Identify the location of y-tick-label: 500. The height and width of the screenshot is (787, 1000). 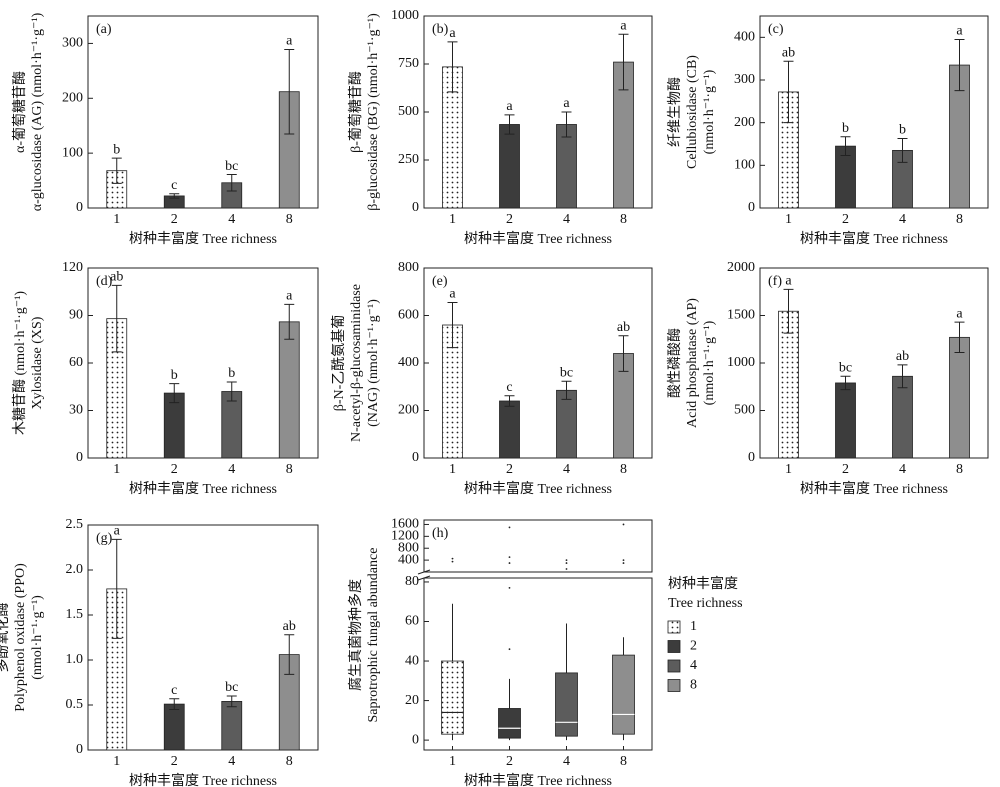
(408, 111).